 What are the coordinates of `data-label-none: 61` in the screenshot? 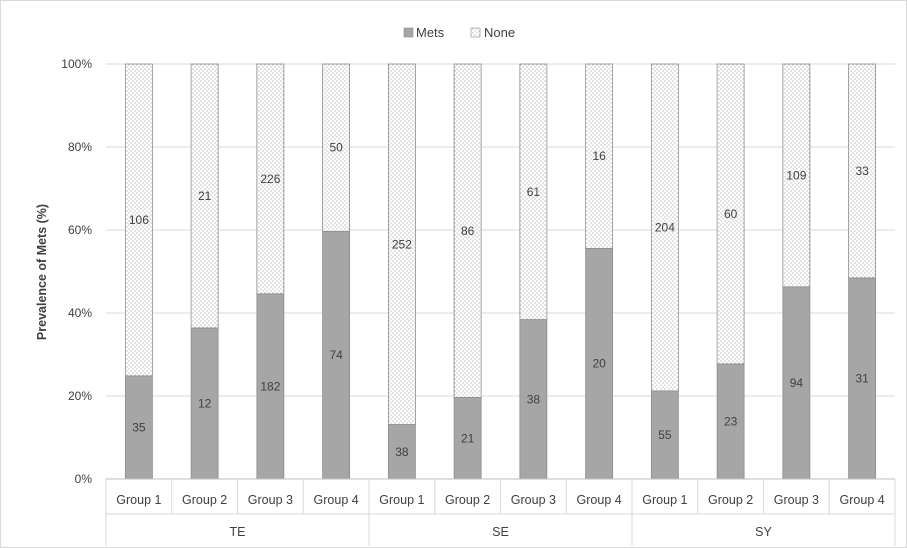 It's located at (534, 192).